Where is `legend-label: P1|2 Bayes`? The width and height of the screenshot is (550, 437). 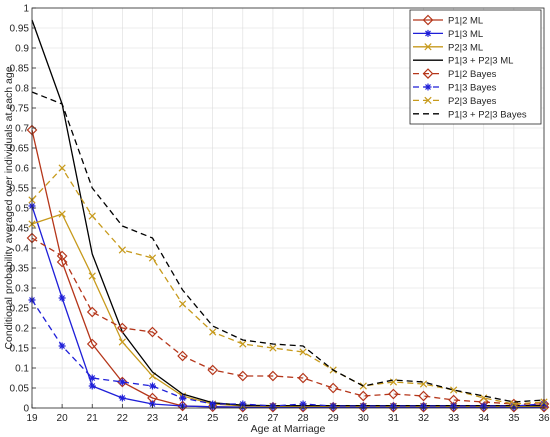
legend-label: P1|2 Bayes is located at coordinates (472, 74).